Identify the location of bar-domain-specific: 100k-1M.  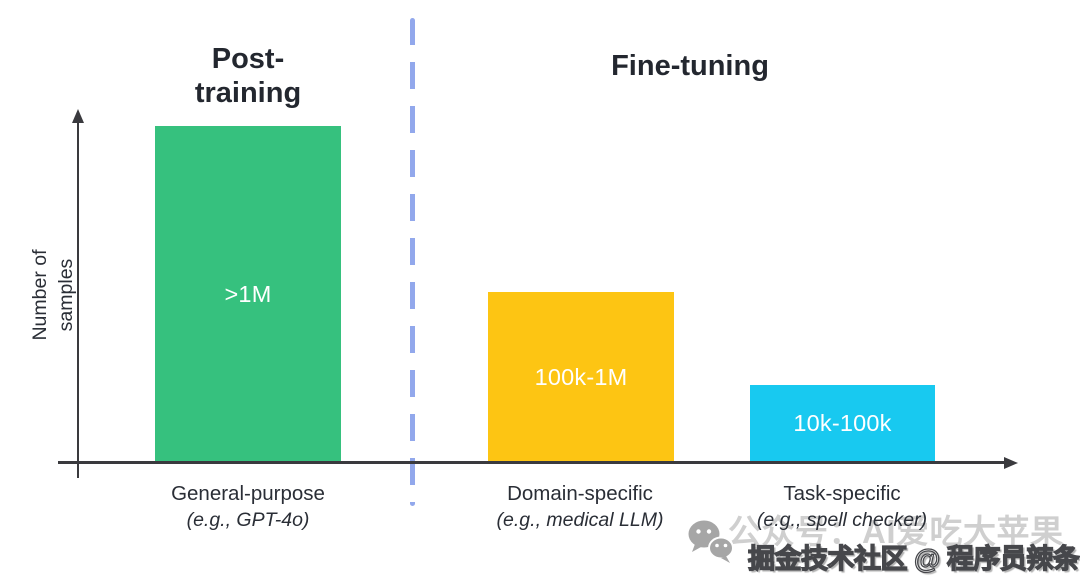
(581, 377).